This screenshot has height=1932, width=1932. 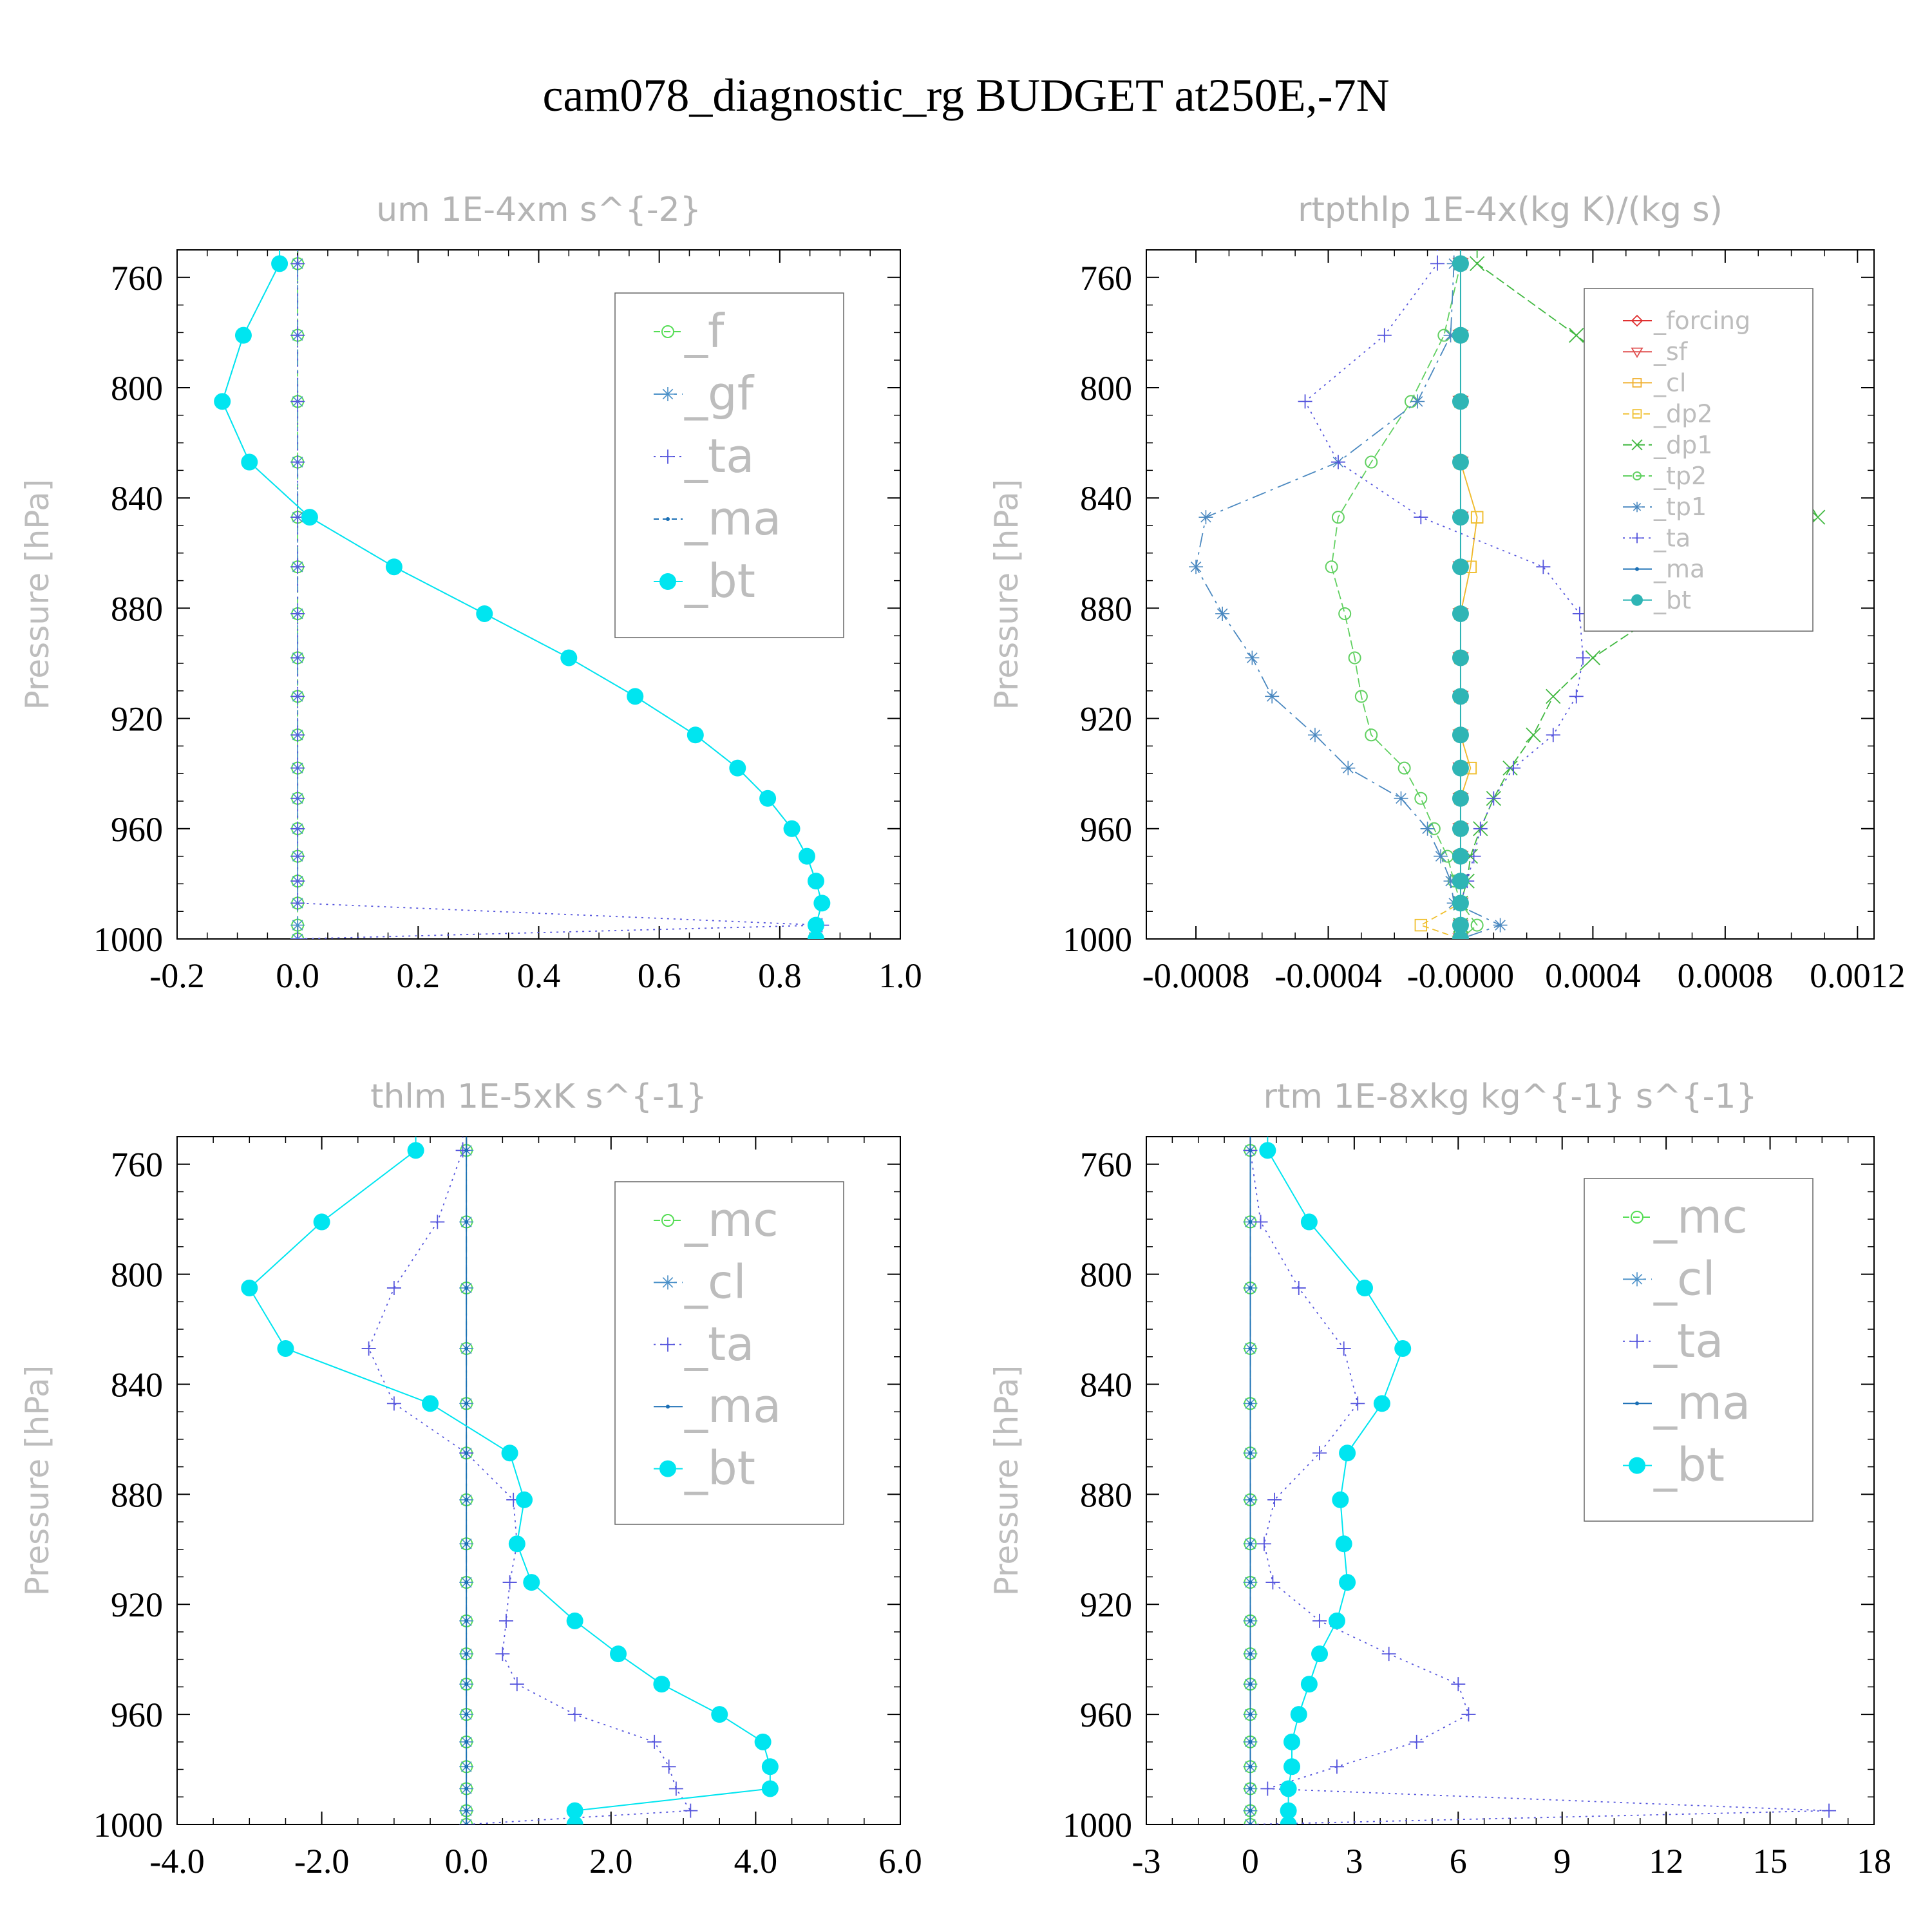 I want to click on legend-entry: _dp2, so click(x=1667, y=414).